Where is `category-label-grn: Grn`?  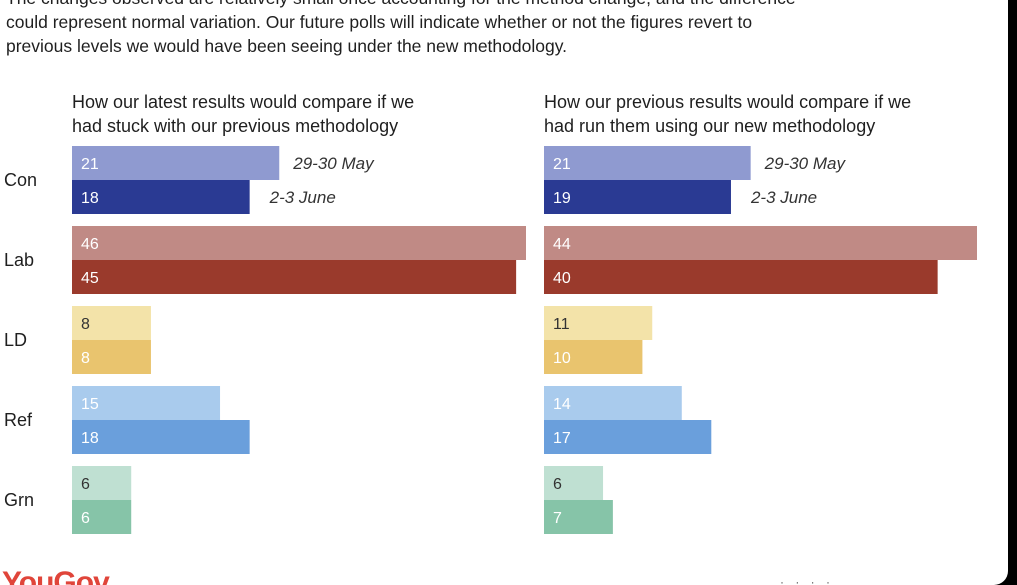
category-label-grn: Grn is located at coordinates (19, 500).